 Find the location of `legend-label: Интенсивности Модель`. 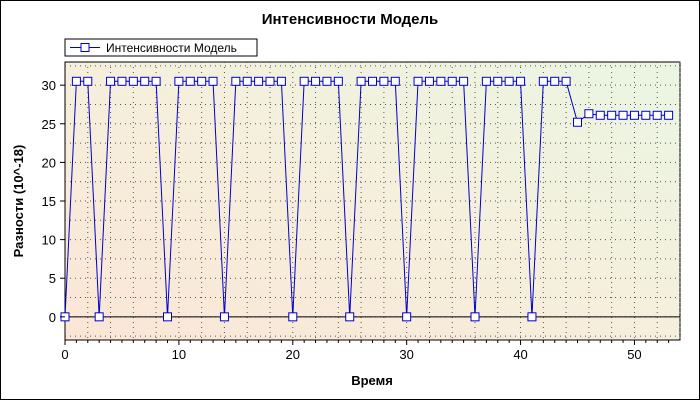

legend-label: Интенсивности Модель is located at coordinates (171, 48).